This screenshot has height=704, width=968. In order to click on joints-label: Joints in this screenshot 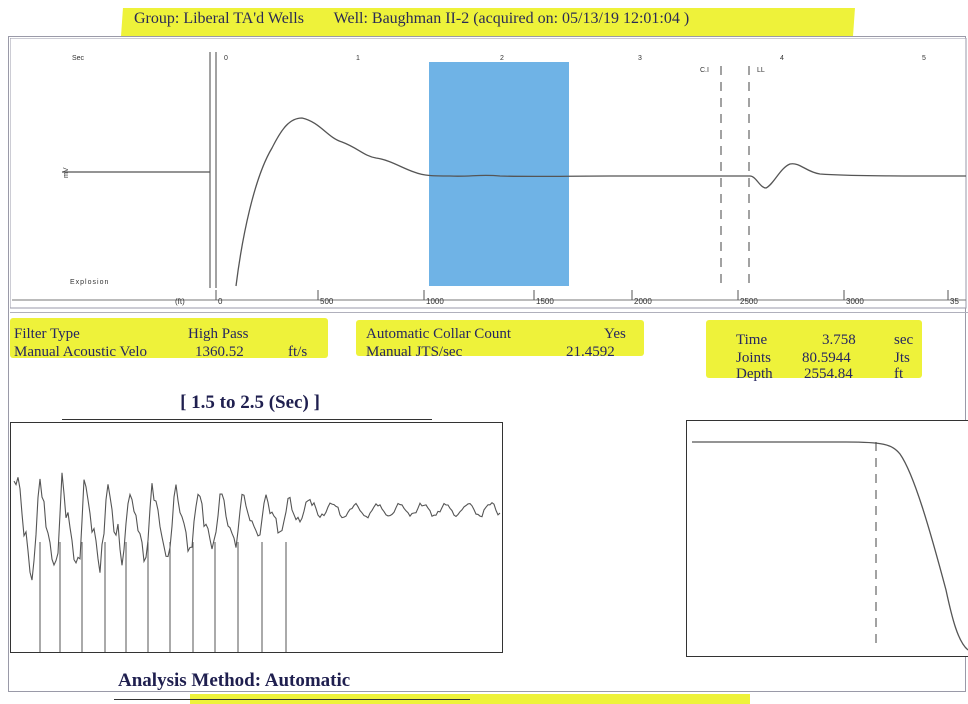, I will do `click(753, 358)`.